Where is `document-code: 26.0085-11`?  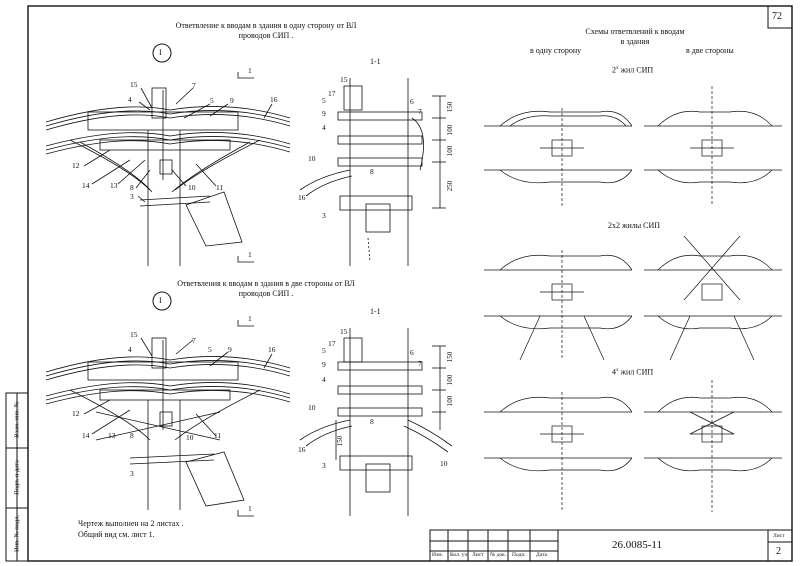
document-code: 26.0085-11 is located at coordinates (637, 545).